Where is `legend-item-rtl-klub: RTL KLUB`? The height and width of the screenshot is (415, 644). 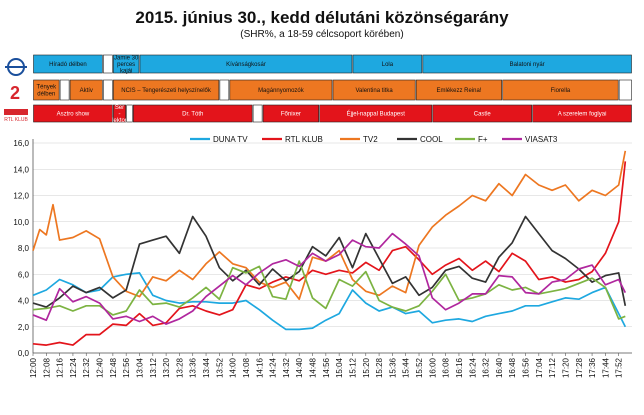 legend-item-rtl-klub: RTL KLUB is located at coordinates (292, 139).